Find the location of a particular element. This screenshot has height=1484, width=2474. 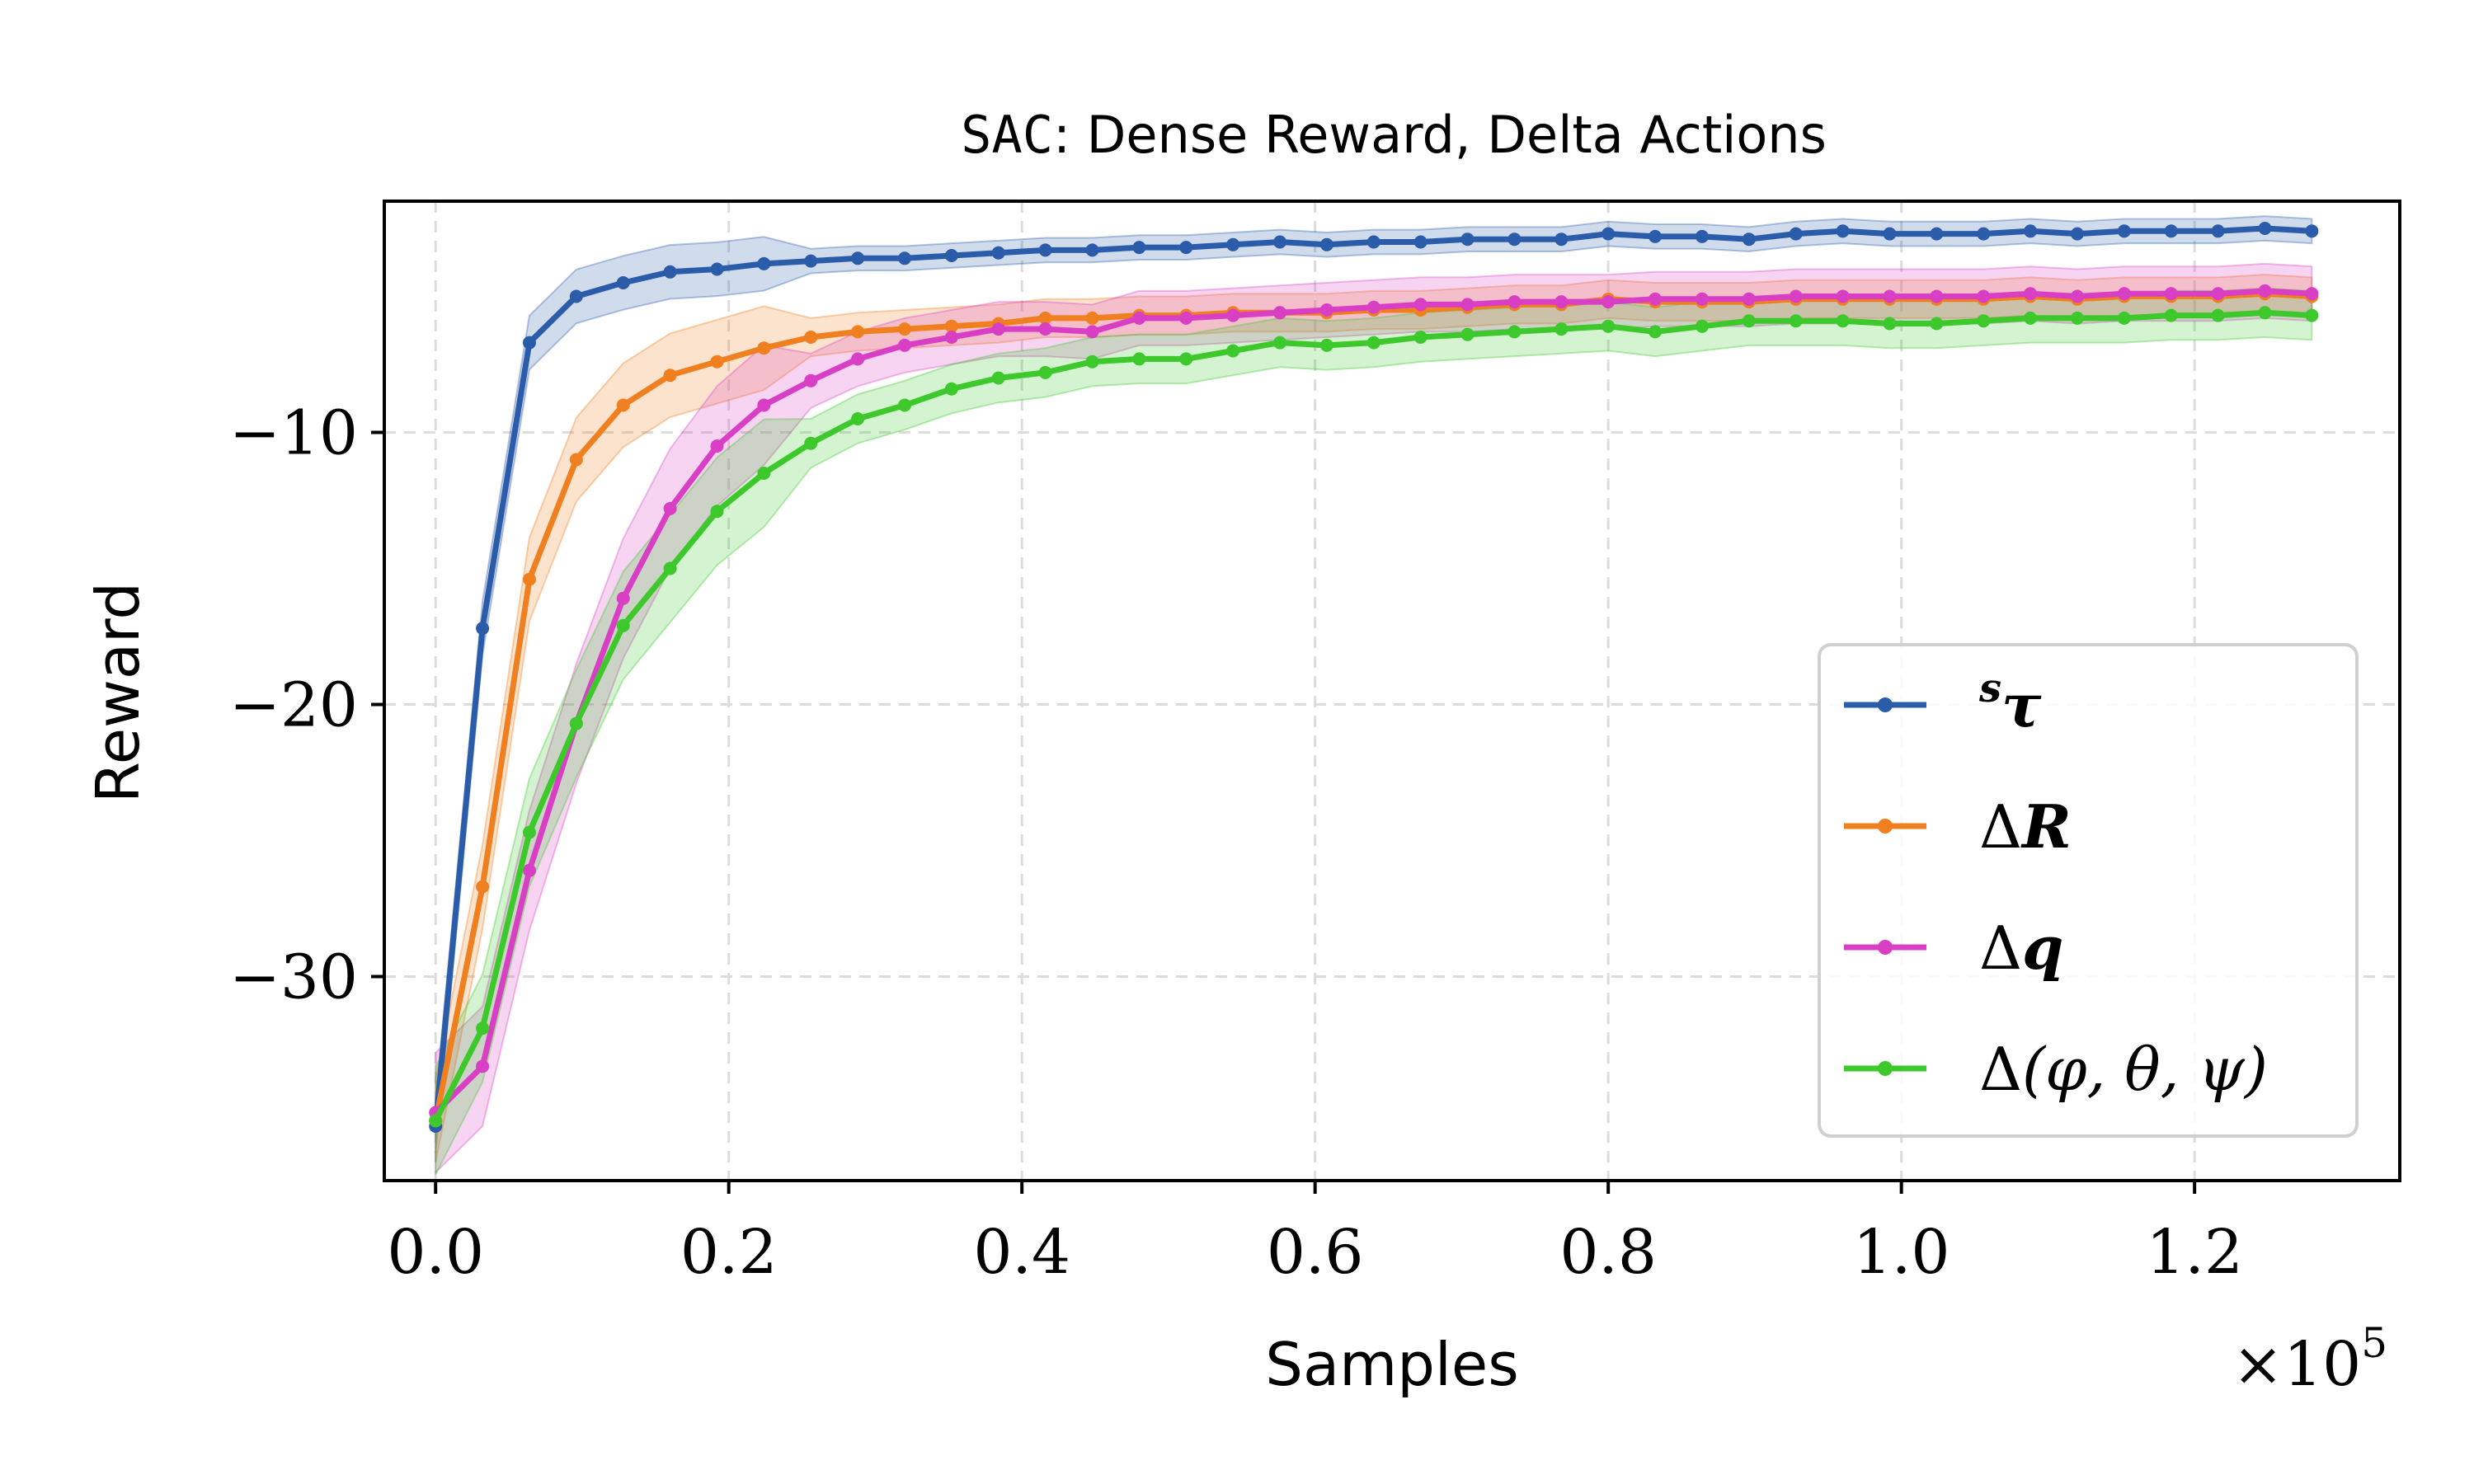

y-tick-label: −30 is located at coordinates (293, 978).